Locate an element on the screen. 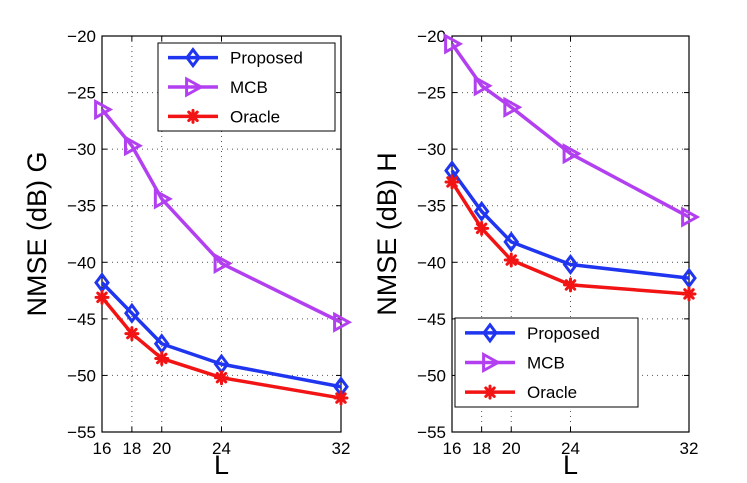 The height and width of the screenshot is (483, 747). series-mcb is located at coordinates (572, 130).